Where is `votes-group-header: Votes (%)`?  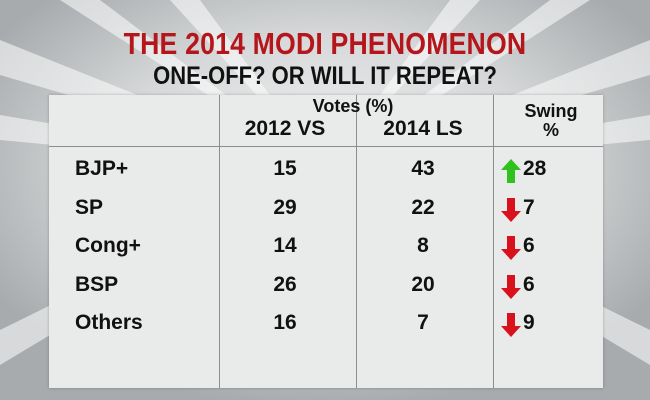
votes-group-header: Votes (%) is located at coordinates (353, 106).